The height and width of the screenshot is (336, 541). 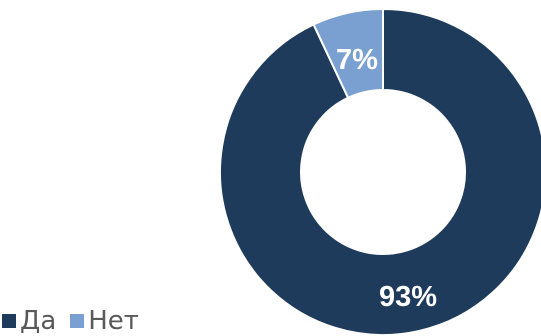 What do you see at coordinates (113, 321) in the screenshot?
I see `legend-label-net: Нет` at bounding box center [113, 321].